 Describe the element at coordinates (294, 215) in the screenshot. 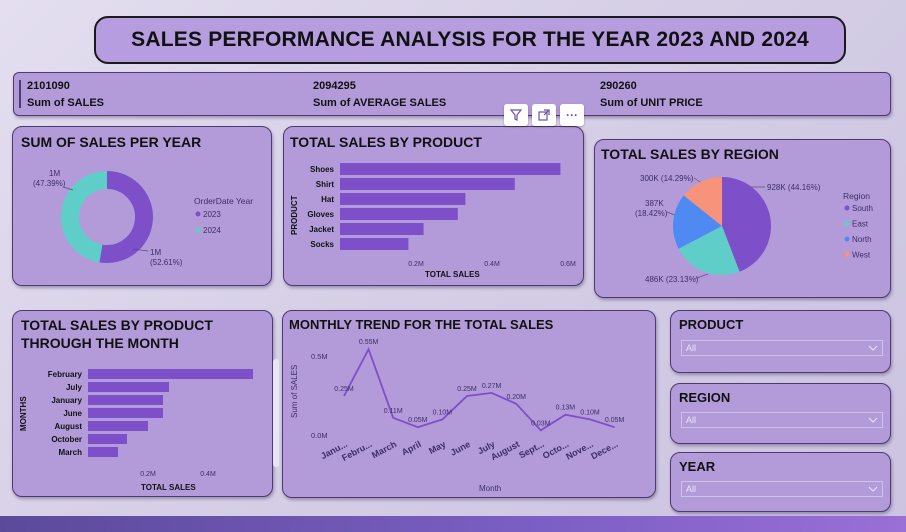

I see `product-y-axis-label: PRODUCT` at that location.